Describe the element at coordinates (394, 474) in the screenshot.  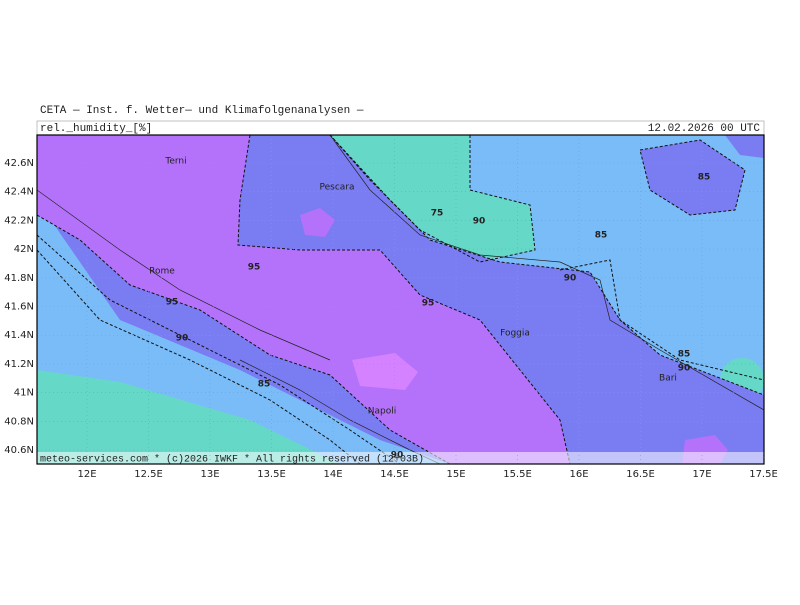
I see `lon-label: 14.5E` at that location.